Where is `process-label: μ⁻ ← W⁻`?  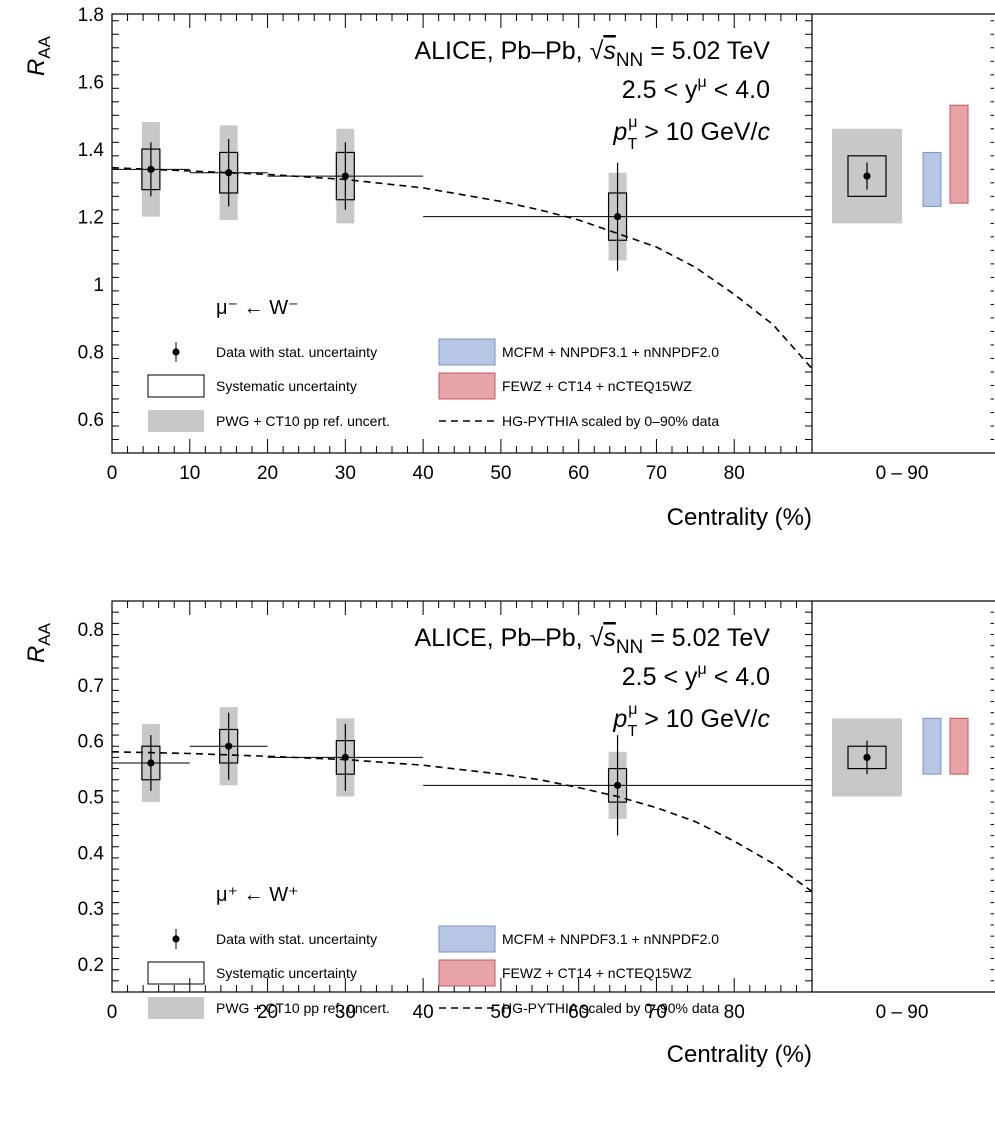
process-label: μ⁻ ← W⁻ is located at coordinates (257, 308).